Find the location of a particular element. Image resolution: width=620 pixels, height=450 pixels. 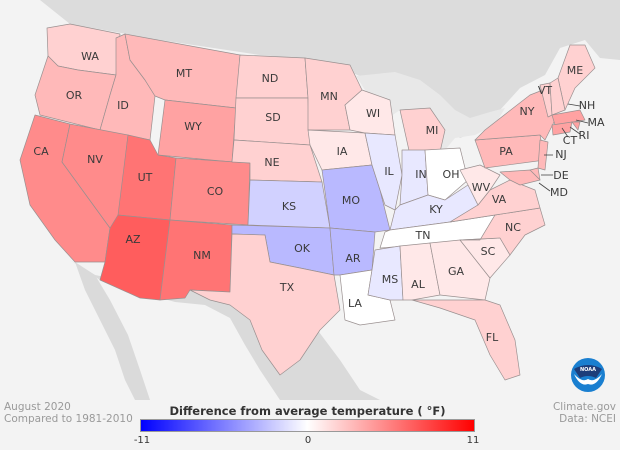

state-label-mo: MO is located at coordinates (351, 200).